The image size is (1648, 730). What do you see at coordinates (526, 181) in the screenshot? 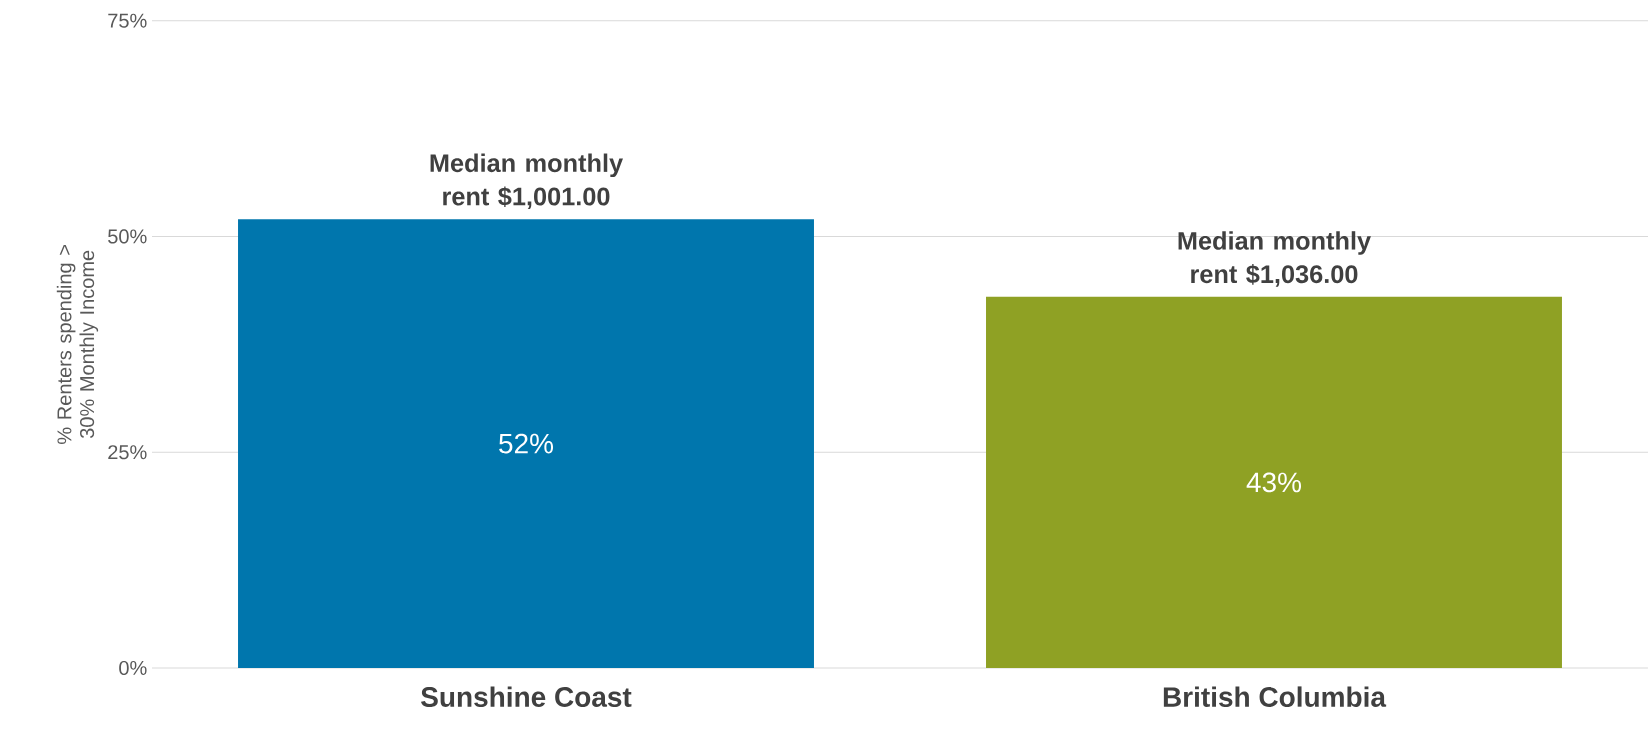
I see `annotation: Median monthly rent $1,001.00` at bounding box center [526, 181].